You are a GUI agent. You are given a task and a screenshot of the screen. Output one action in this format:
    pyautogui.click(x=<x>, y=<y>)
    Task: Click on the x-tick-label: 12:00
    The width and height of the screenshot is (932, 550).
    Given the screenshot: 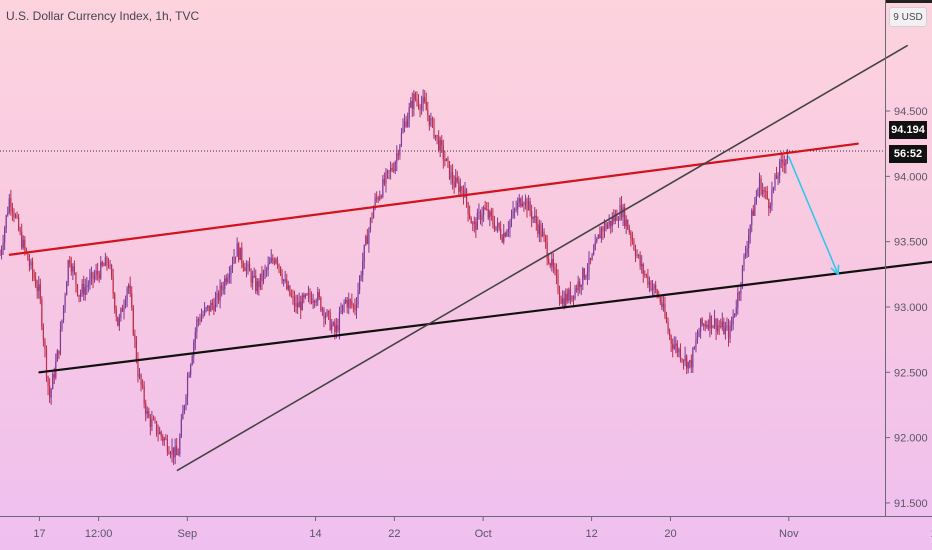 What is the action you would take?
    pyautogui.click(x=99, y=534)
    